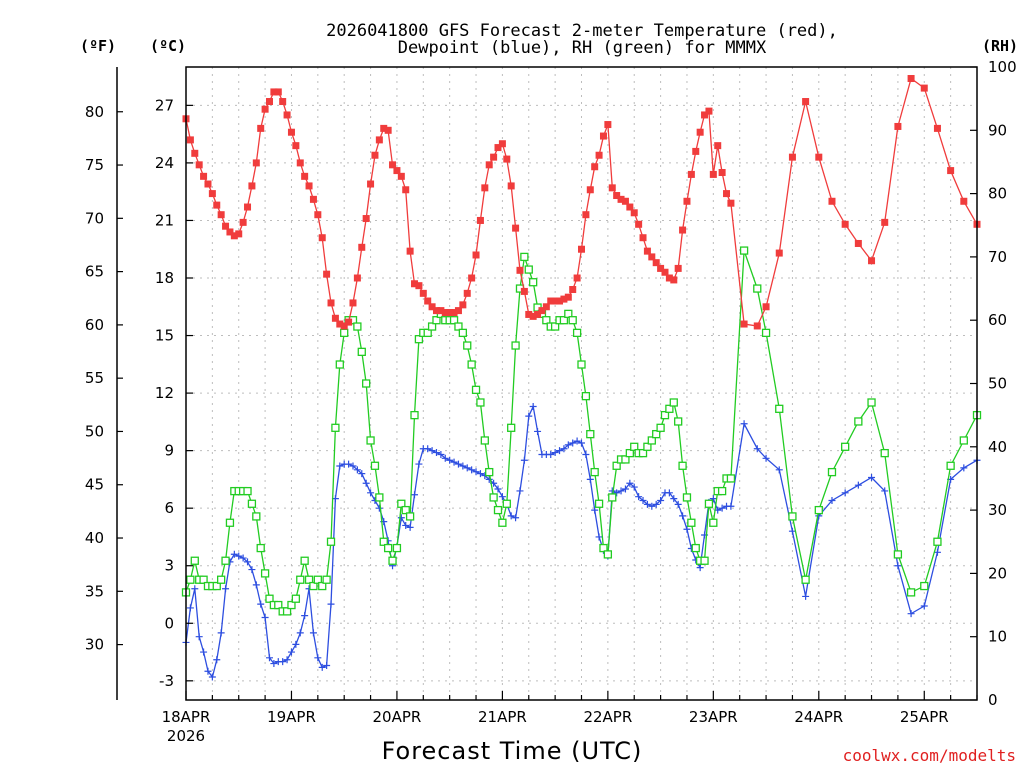 This screenshot has height=768, width=1024. What do you see at coordinates (997, 320) in the screenshot?
I see `rh-tick-label: 60` at bounding box center [997, 320].